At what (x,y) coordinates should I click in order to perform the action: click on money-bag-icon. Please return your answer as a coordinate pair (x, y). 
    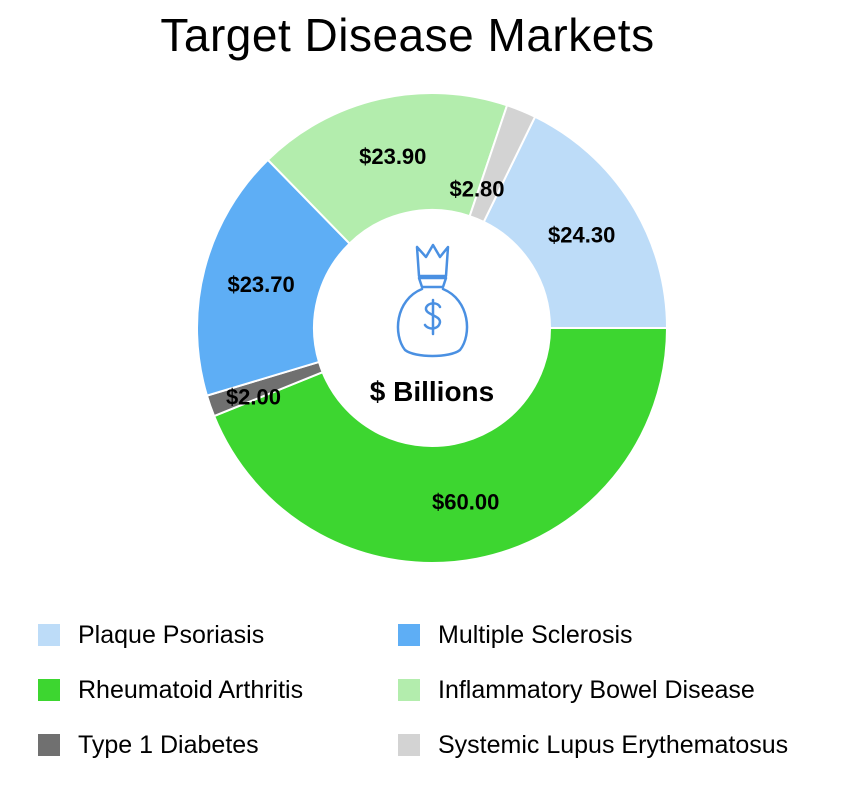
    Looking at the image, I should click on (432, 300).